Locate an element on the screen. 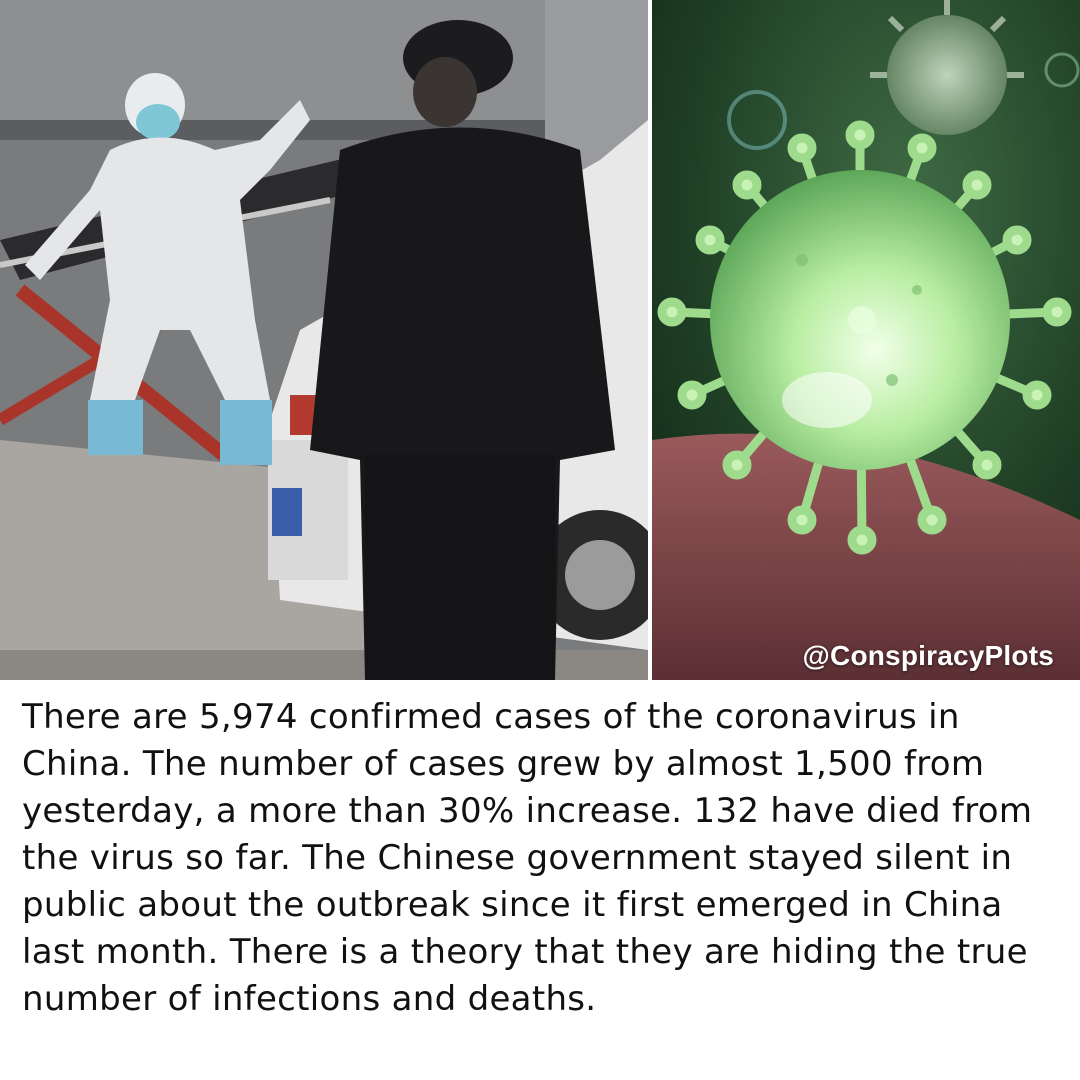 Image resolution: width=1080 pixels, height=1080 pixels. watermark: @ConspiracyPlots is located at coordinates (928, 655).